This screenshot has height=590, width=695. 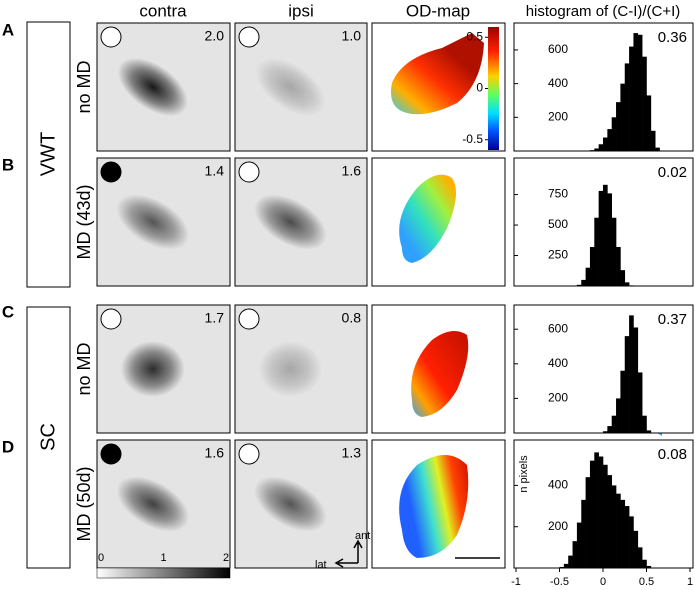 I want to click on y-tick-label: 750, so click(x=558, y=194).